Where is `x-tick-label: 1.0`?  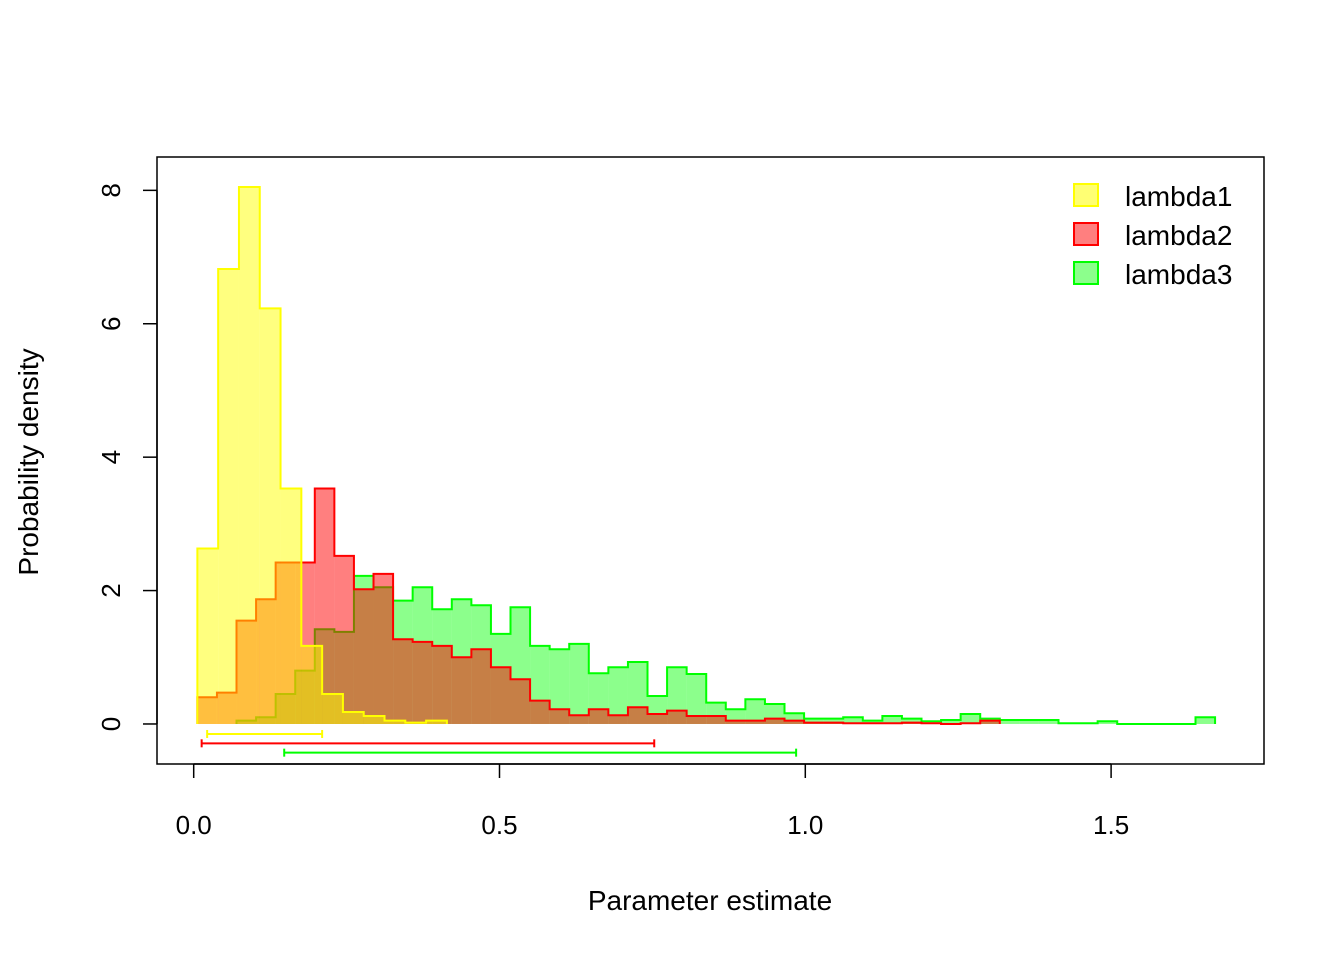 x-tick-label: 1.0 is located at coordinates (805, 825).